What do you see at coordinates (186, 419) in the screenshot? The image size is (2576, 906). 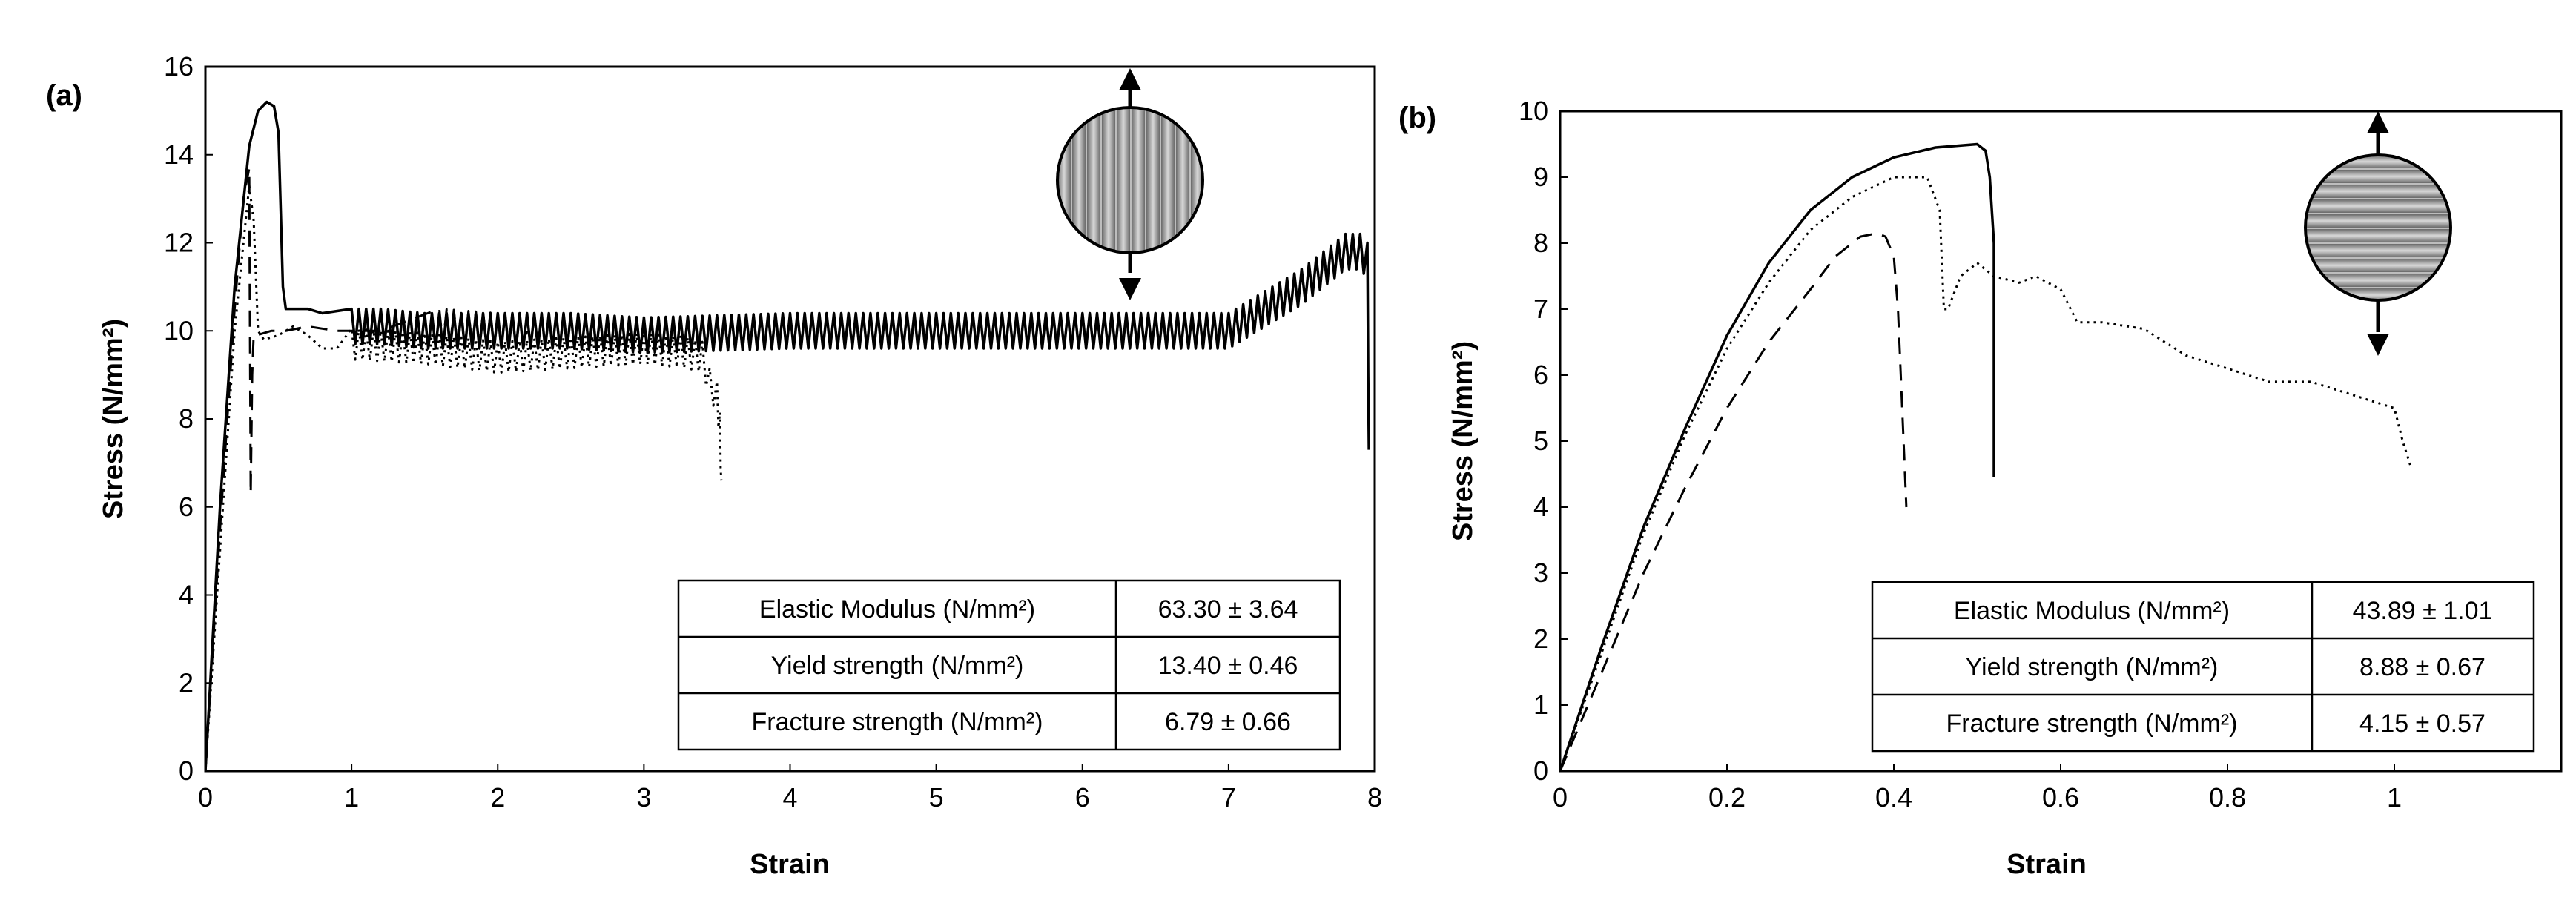 I see `y-tick-label-a: 8` at bounding box center [186, 419].